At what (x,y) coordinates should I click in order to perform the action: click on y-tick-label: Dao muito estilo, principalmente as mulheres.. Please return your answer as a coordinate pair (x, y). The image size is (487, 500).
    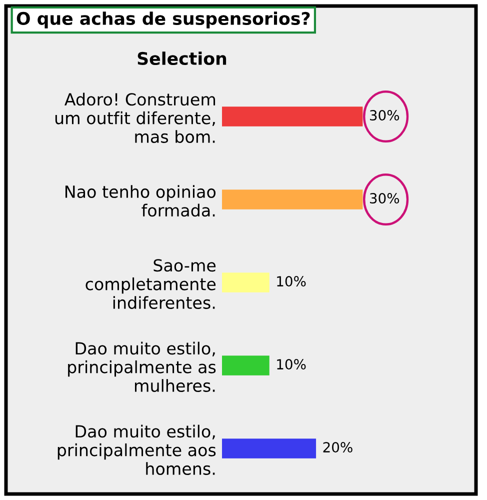
    Looking at the image, I should click on (142, 367).